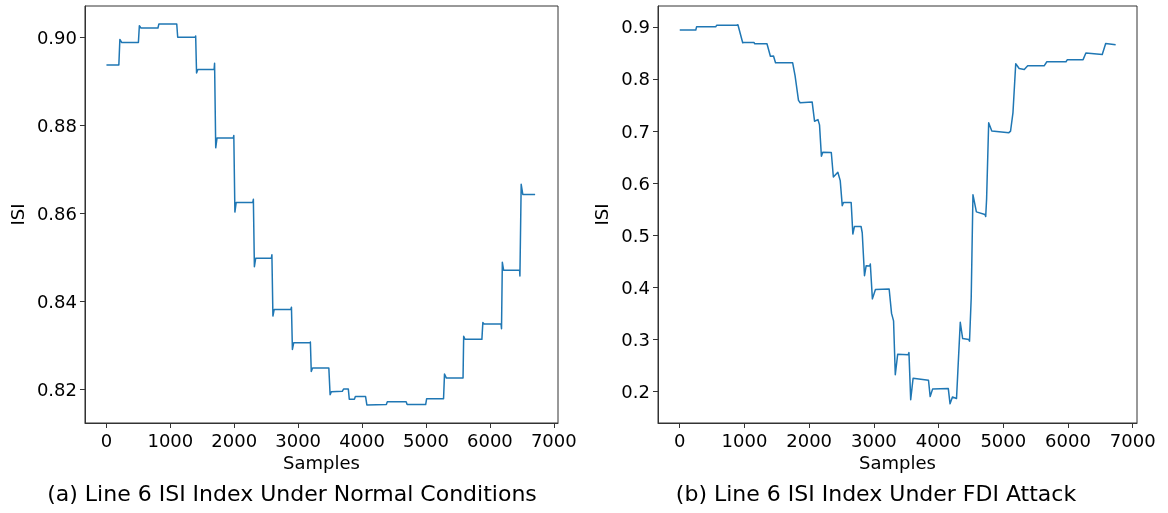 Image resolution: width=1168 pixels, height=513 pixels. Describe the element at coordinates (56, 390) in the screenshot. I see `y-tick-label: 0.82` at that location.